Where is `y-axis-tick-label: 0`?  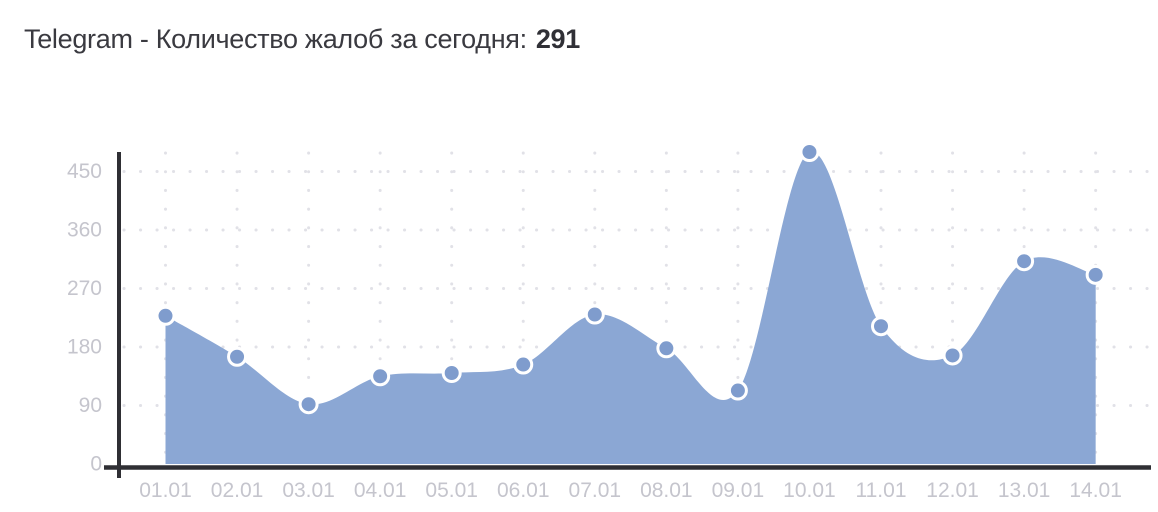 y-axis-tick-label: 0 is located at coordinates (96, 464).